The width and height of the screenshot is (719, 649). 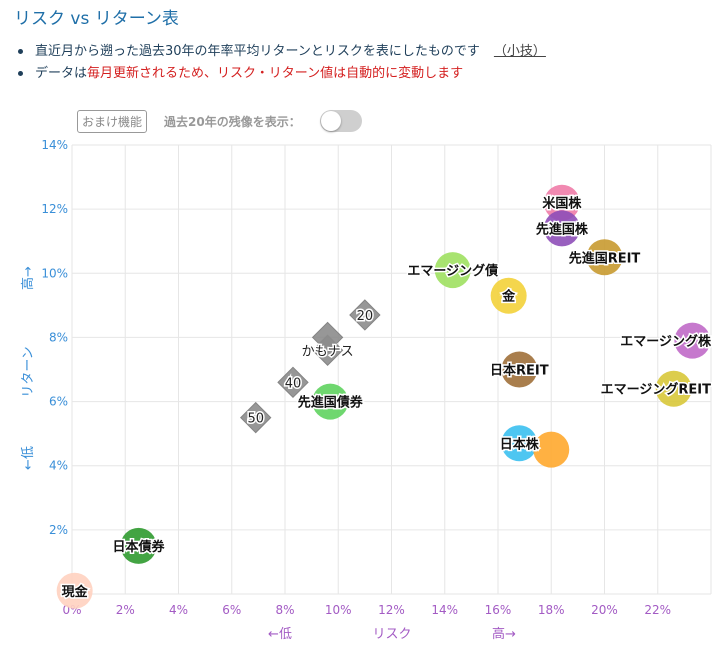 What do you see at coordinates (28, 278) in the screenshot?
I see `y-axis-high-label: 高→` at bounding box center [28, 278].